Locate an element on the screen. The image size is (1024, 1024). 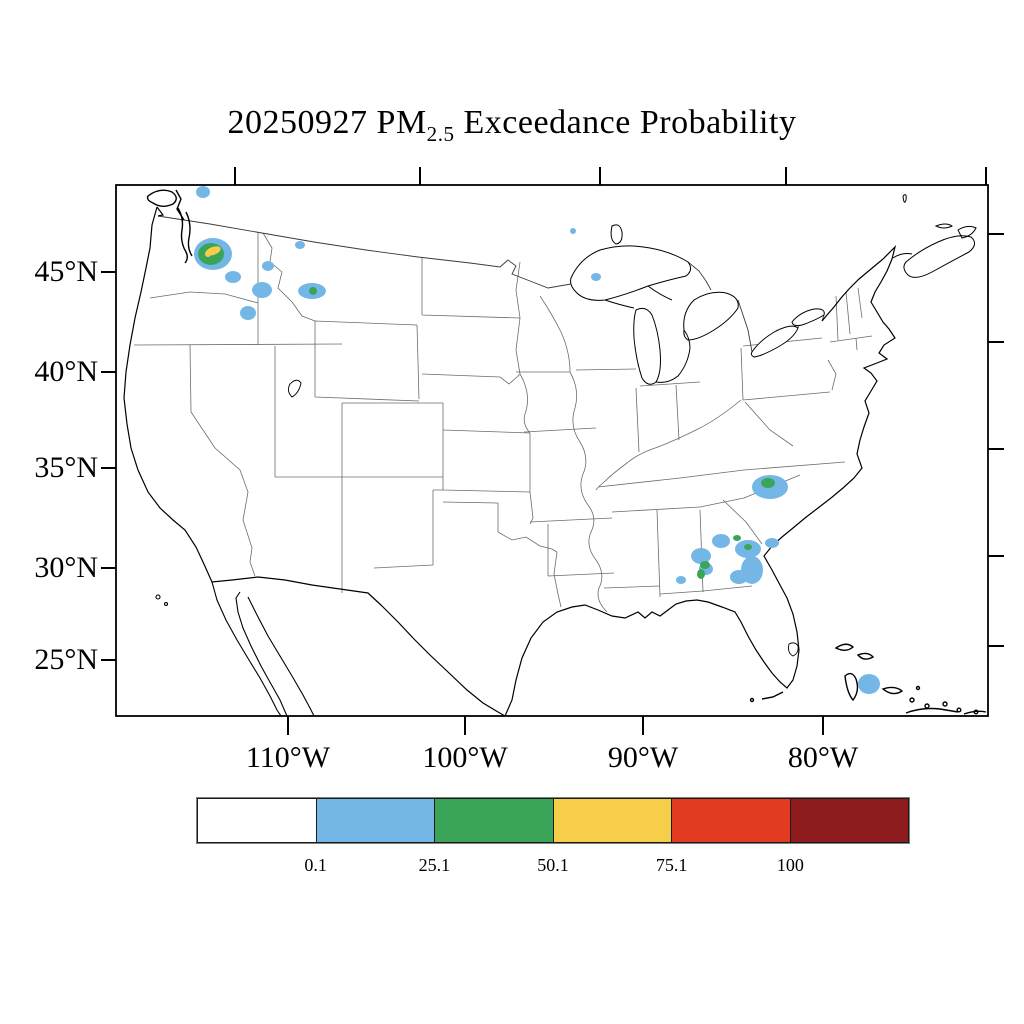
title-suffix: Exceedance Probability is located at coordinates (625, 122).